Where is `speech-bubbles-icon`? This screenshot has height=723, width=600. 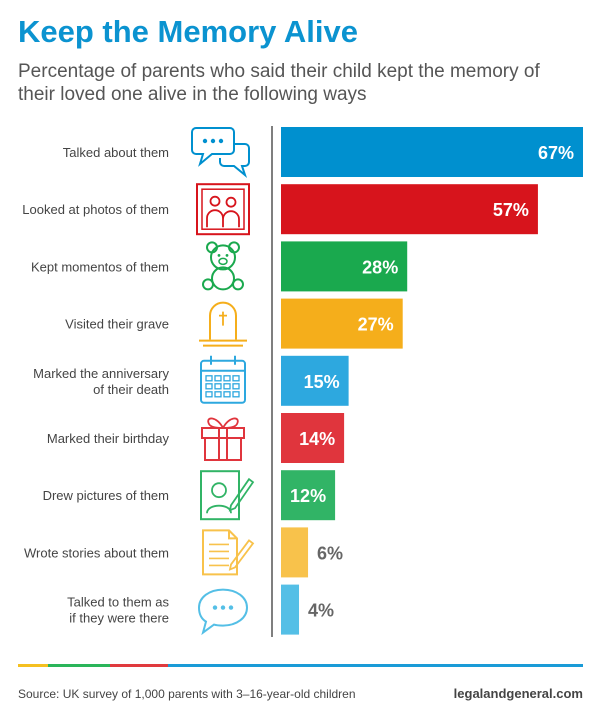
speech-bubbles-icon is located at coordinates (220, 152).